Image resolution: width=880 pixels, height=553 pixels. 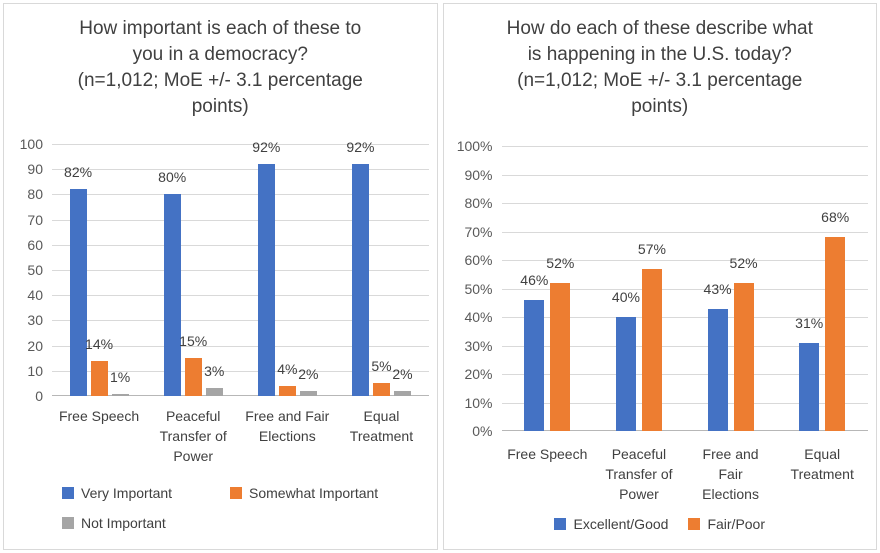 I want to click on bar-data-label: 1%, so click(x=120, y=376).